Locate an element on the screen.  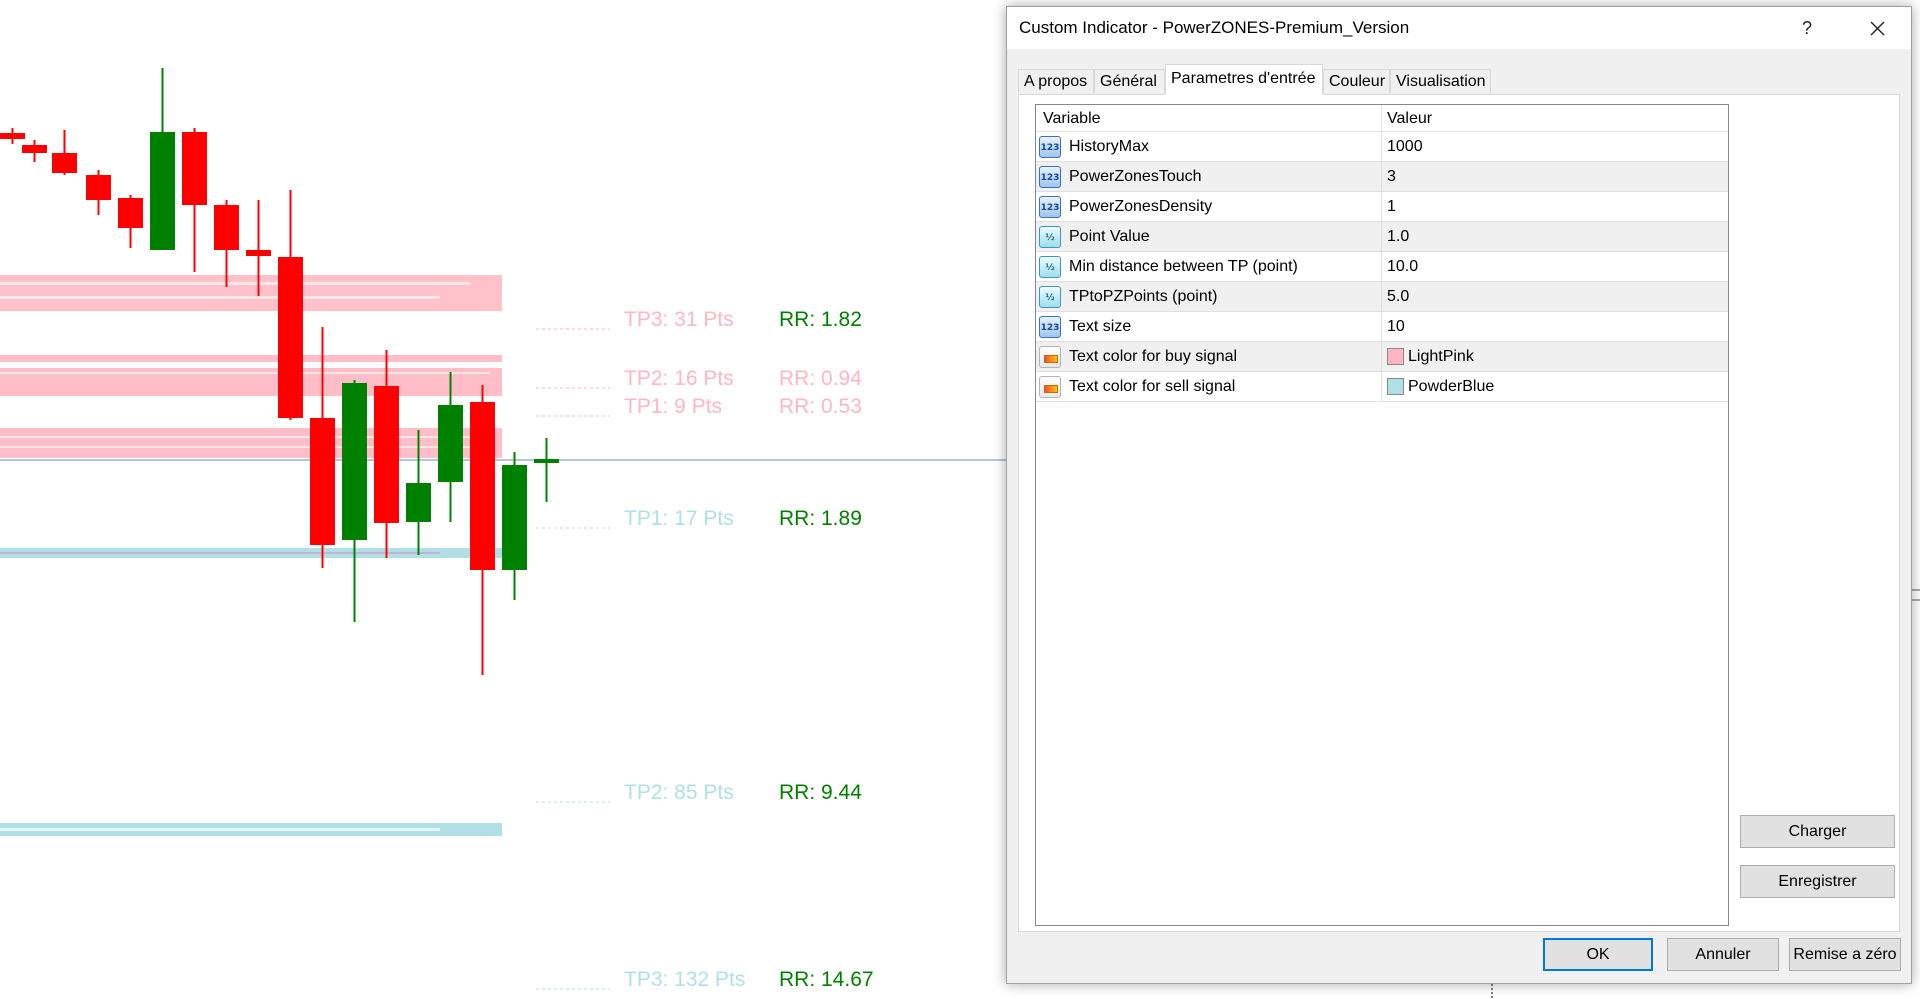
tab-visualization: Visualisation is located at coordinates (1440, 81).